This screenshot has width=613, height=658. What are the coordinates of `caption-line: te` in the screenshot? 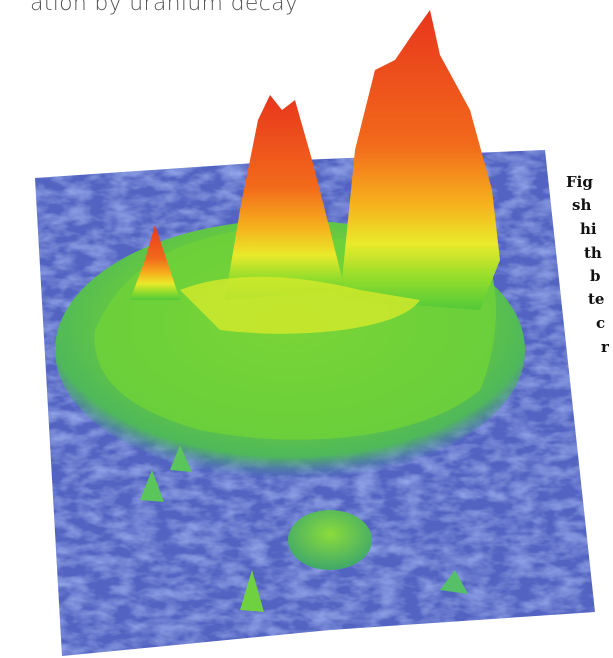 It's located at (596, 299).